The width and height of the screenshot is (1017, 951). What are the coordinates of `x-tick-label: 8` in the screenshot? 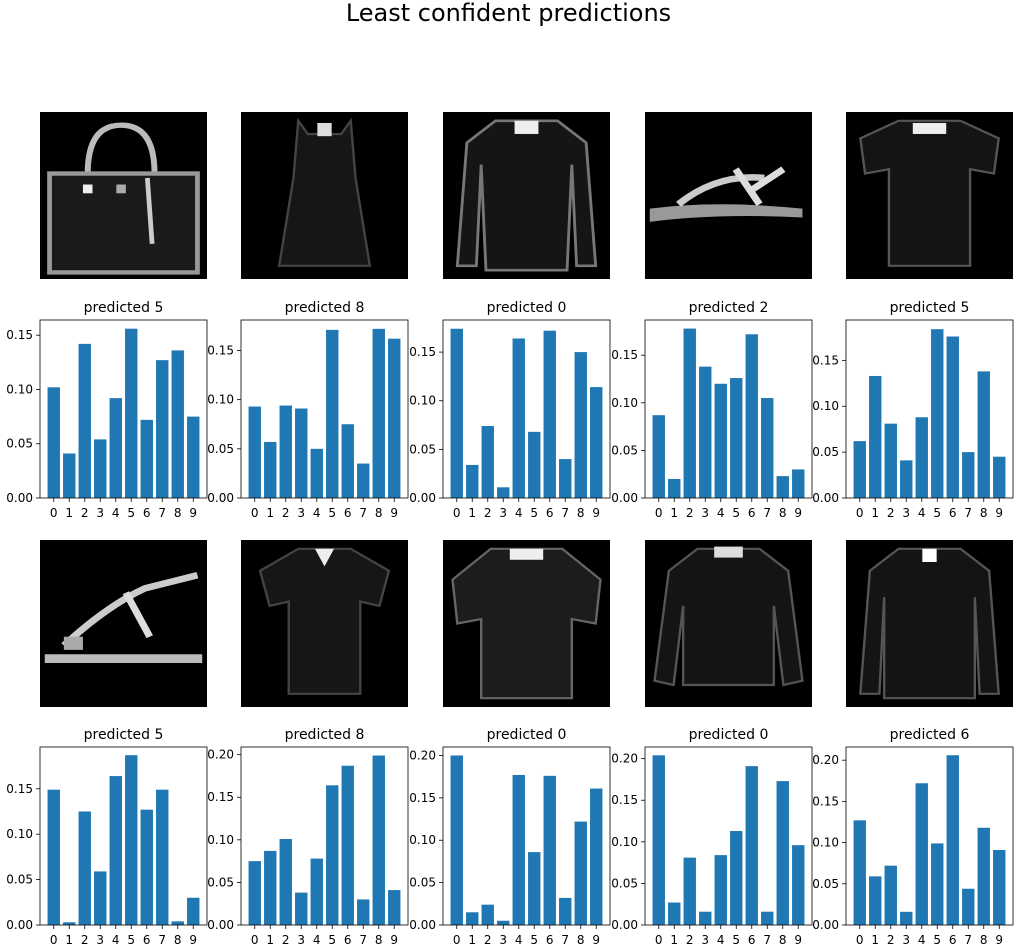 It's located at (783, 940).